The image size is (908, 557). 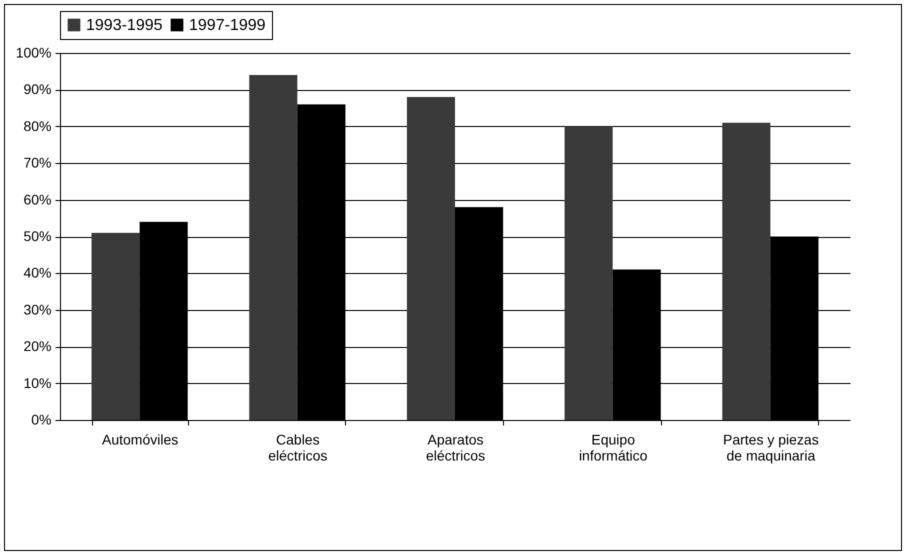 What do you see at coordinates (37, 346) in the screenshot?
I see `y-tick-label: 20%` at bounding box center [37, 346].